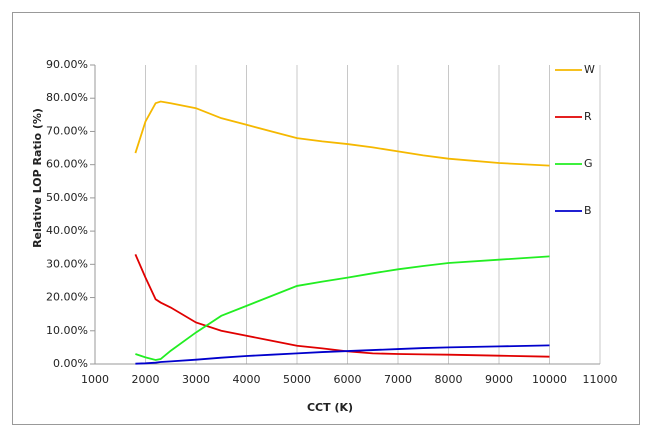 This screenshot has width=651, height=436. I want to click on x-tick-label: 6000, so click(348, 379).